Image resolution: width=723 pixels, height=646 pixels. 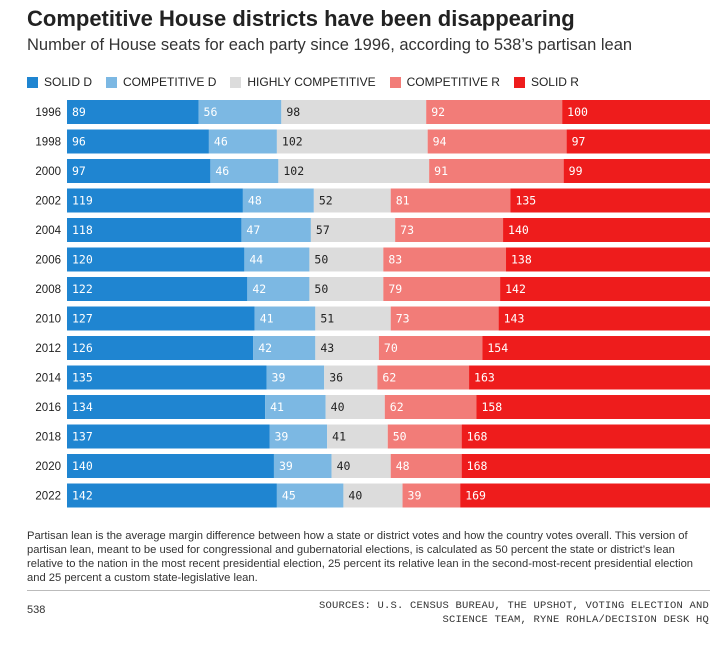 What do you see at coordinates (265, 348) in the screenshot?
I see `data-label: 42` at bounding box center [265, 348].